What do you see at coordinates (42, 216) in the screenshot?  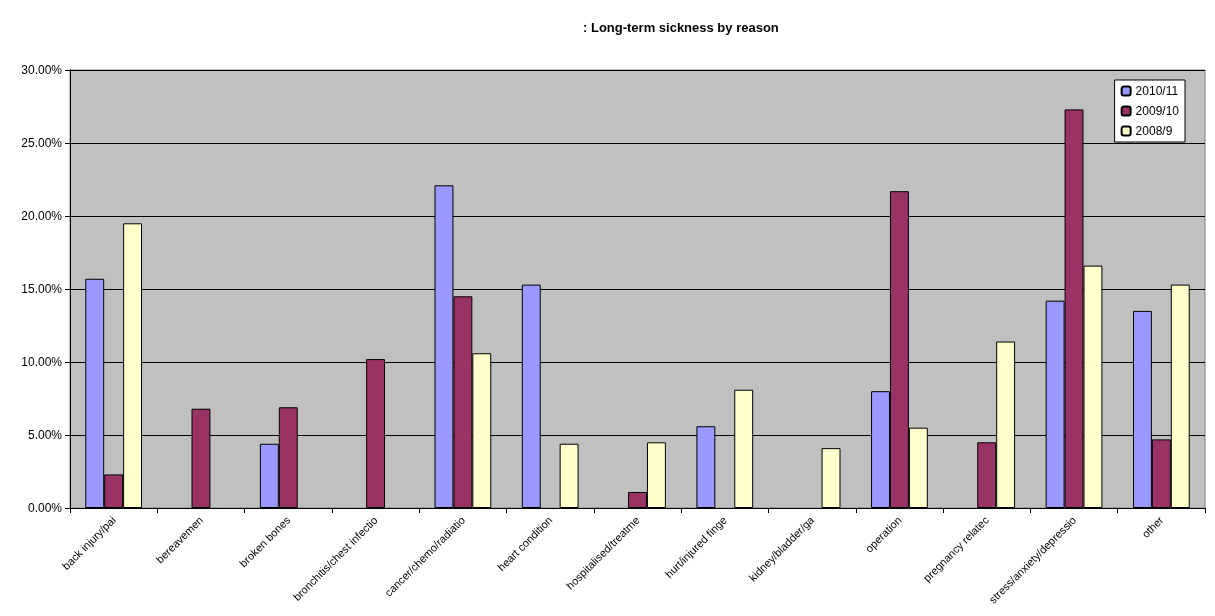 I see `y-tick-label: 20.00%` at bounding box center [42, 216].